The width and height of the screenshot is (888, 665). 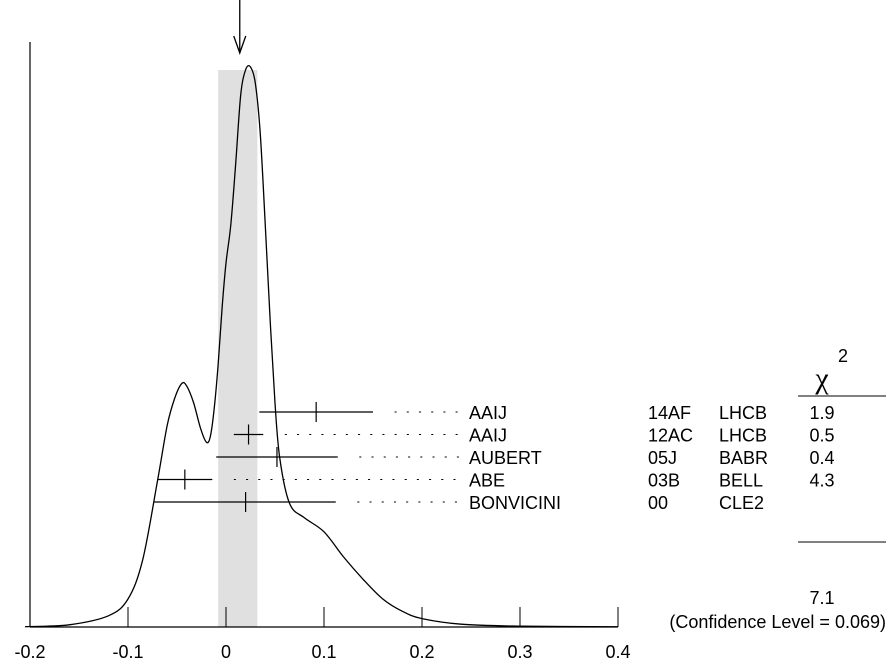 I want to click on measurement-name: ABE, so click(x=487, y=481).